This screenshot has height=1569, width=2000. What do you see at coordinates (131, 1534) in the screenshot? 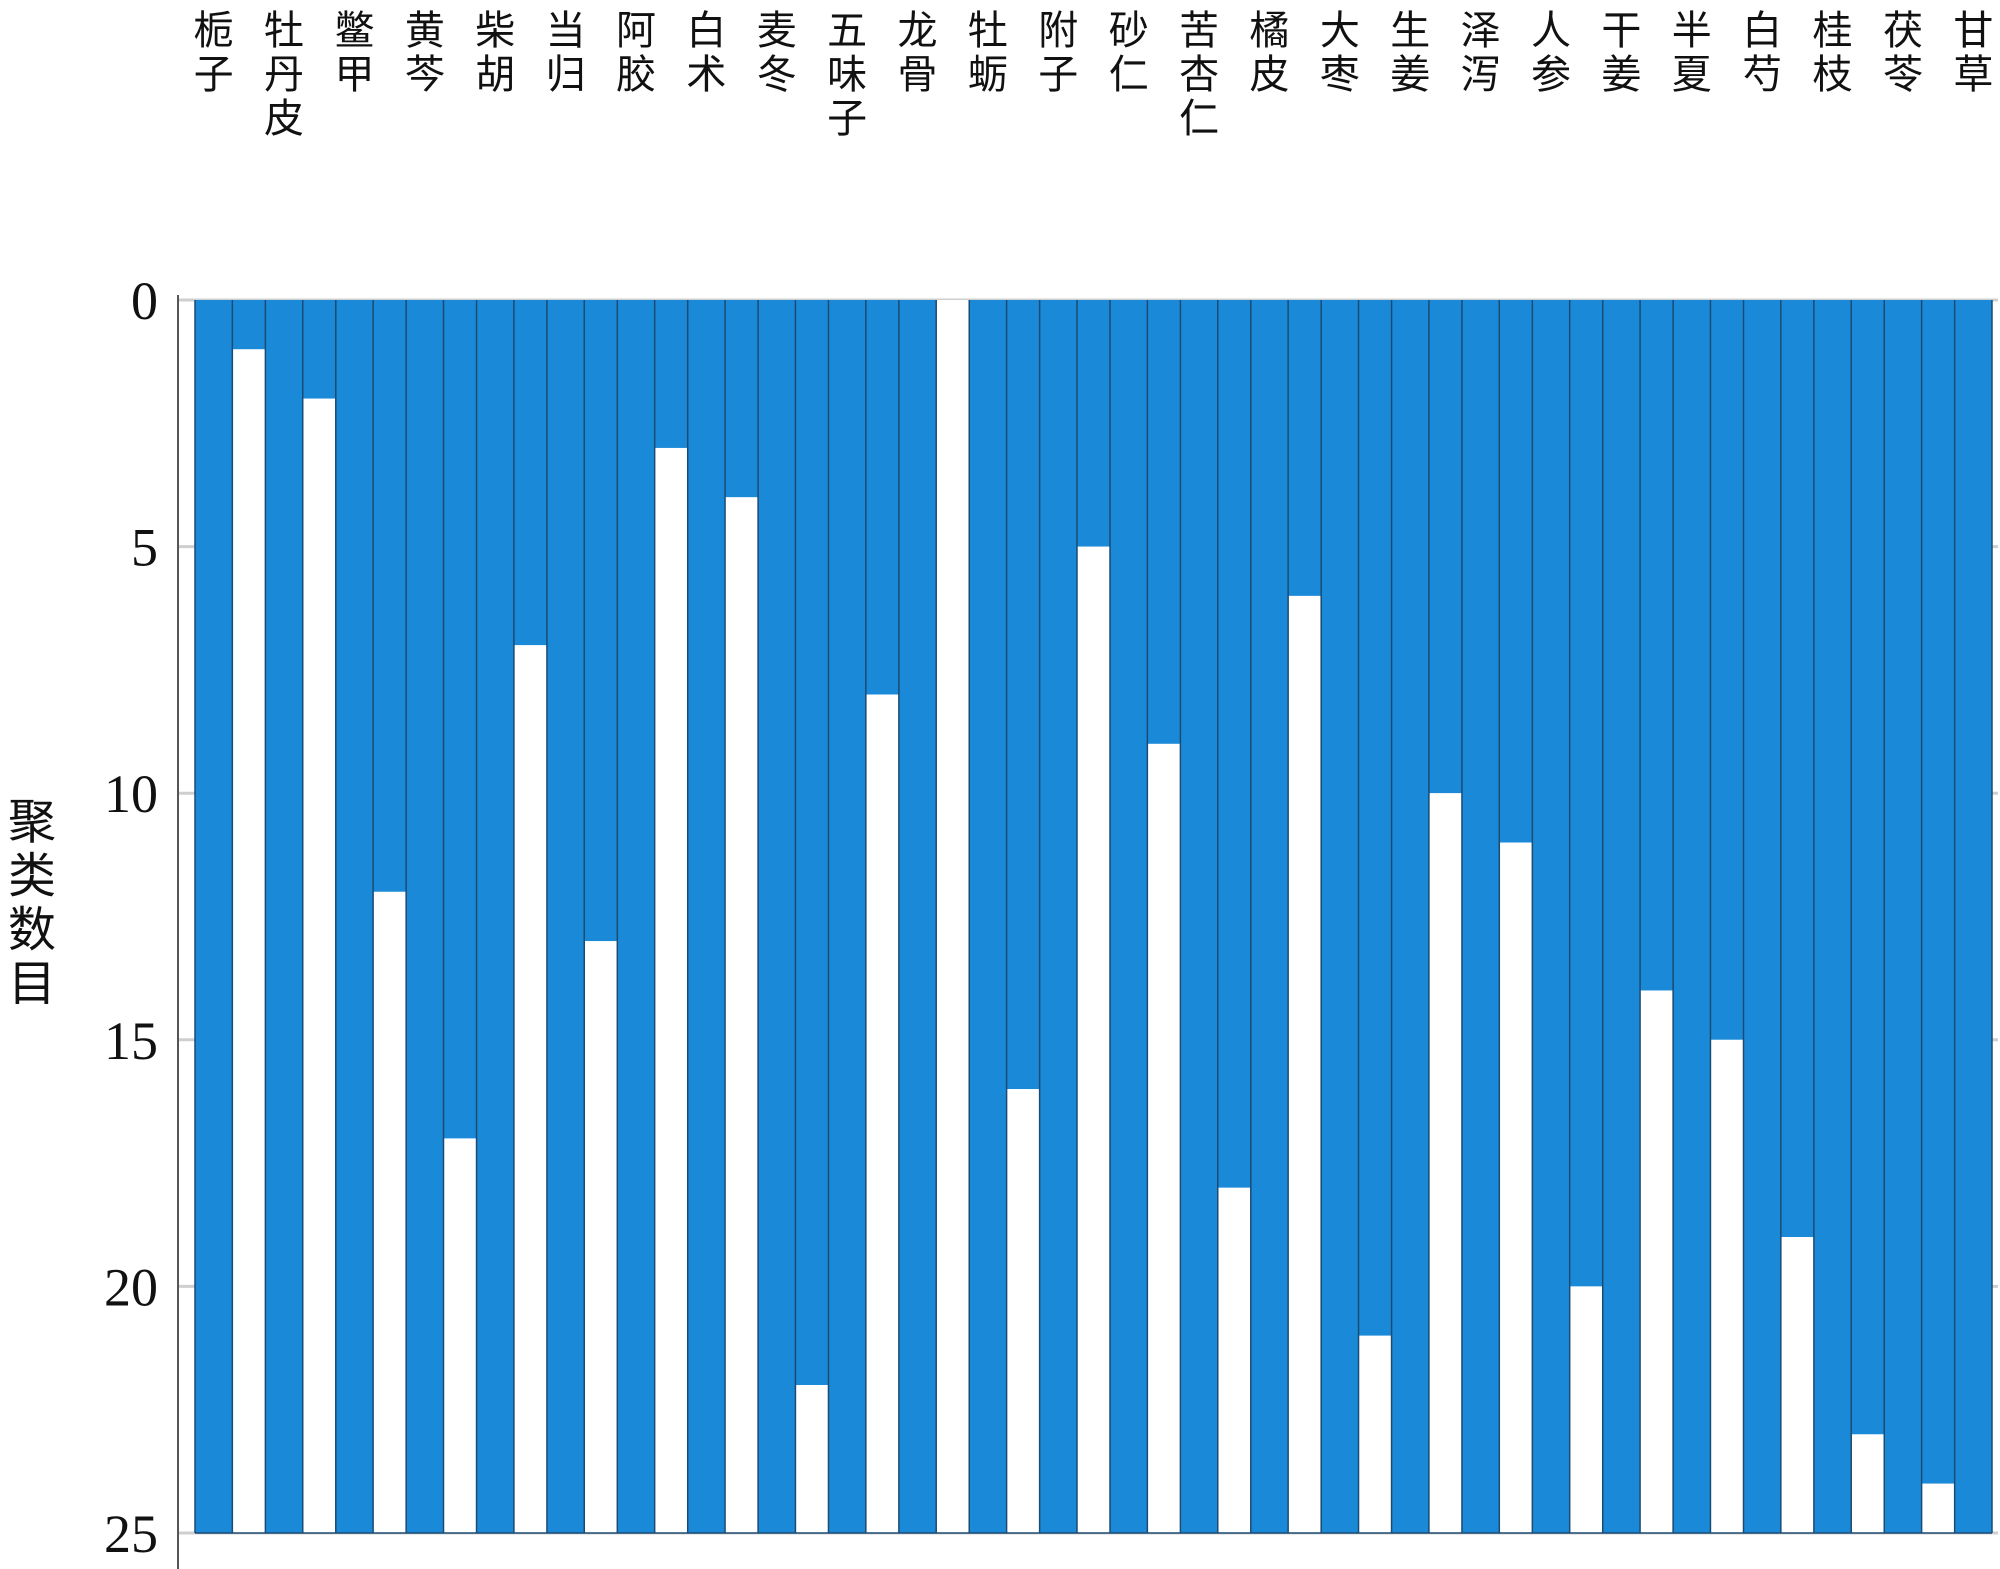
I see `y-tick-25: 25` at bounding box center [131, 1534].